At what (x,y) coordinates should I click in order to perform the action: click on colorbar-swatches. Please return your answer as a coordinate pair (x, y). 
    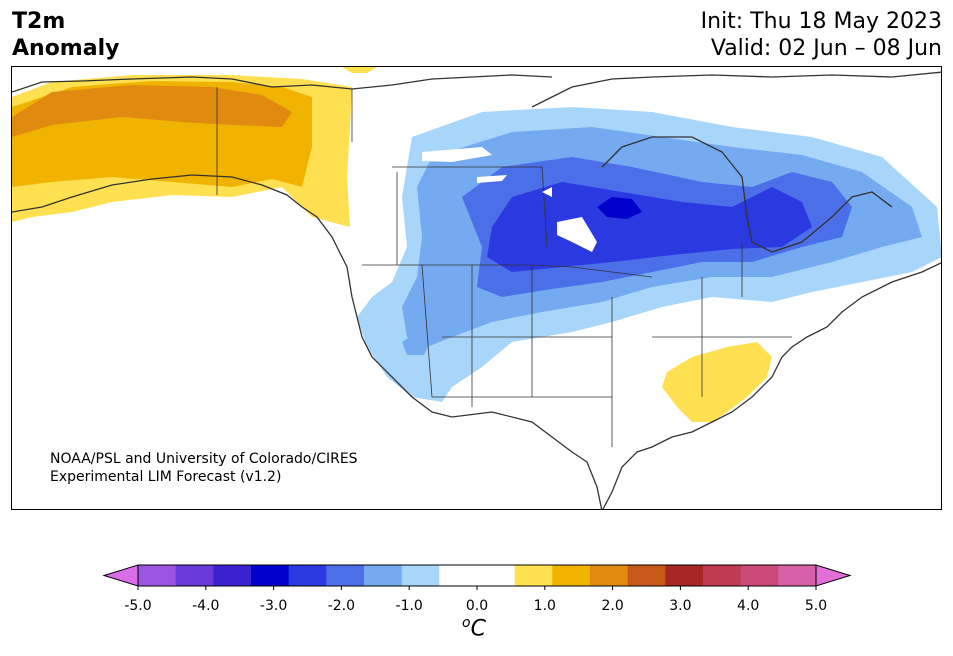
    Looking at the image, I should click on (477, 575).